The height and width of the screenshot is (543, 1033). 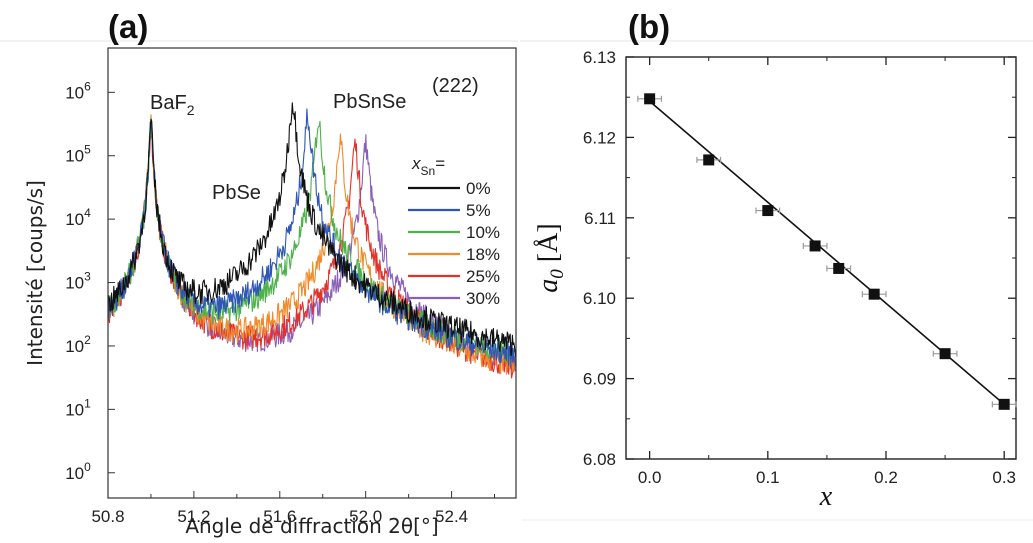 What do you see at coordinates (454, 243) in the screenshot?
I see `legend: 0% 5% 10% 18% 25% 30%` at bounding box center [454, 243].